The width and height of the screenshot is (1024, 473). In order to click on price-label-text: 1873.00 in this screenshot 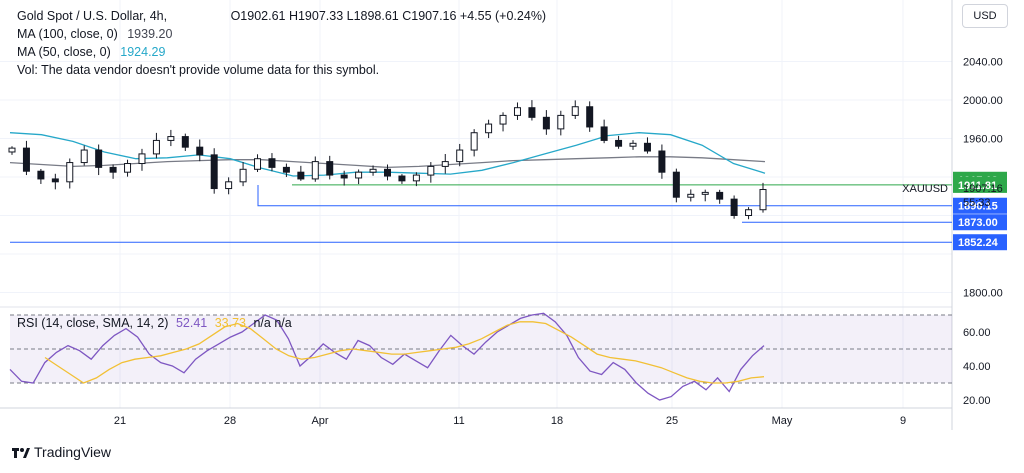, I will do `click(978, 223)`.